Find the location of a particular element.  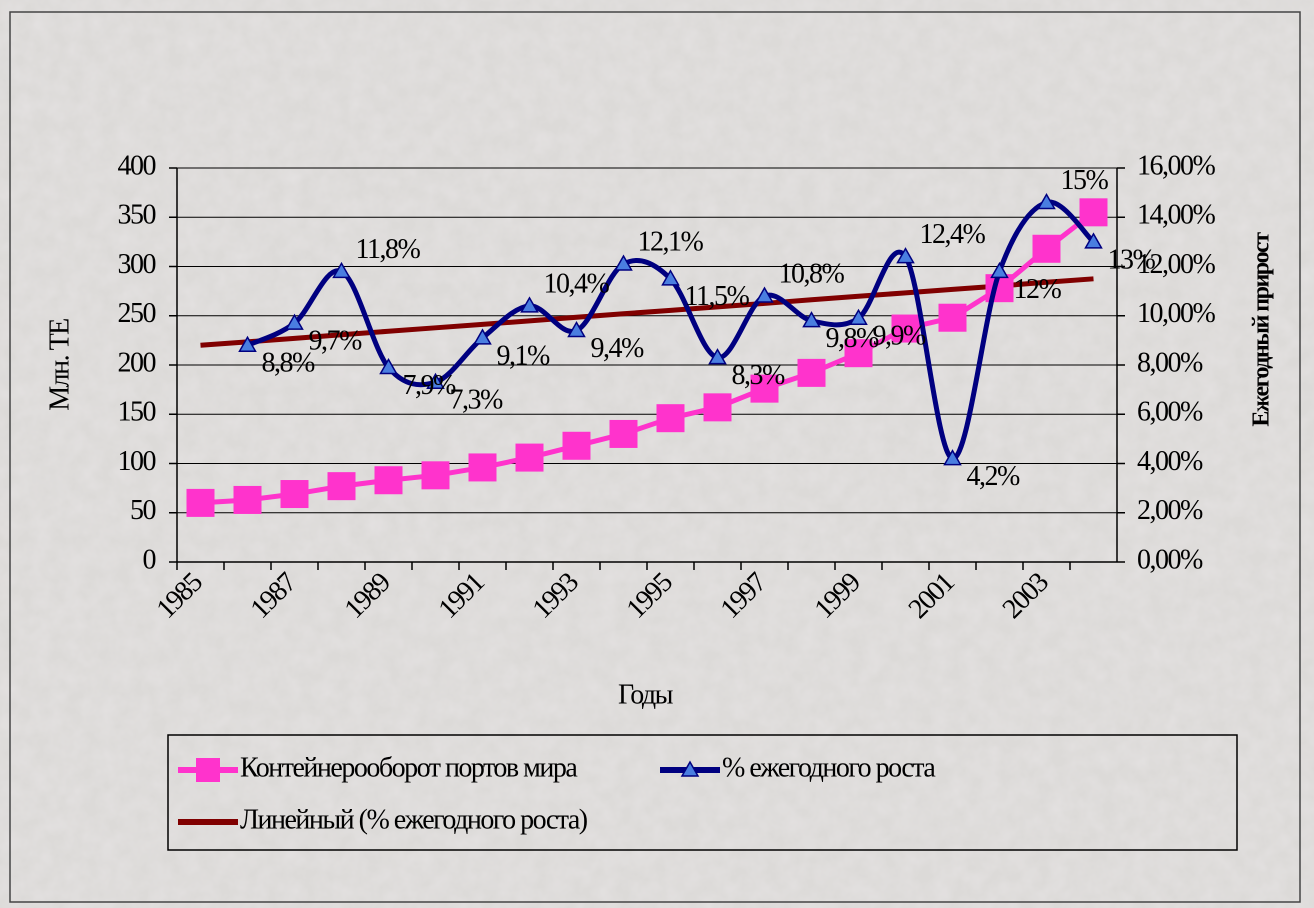

y2-tick-label: 4,00% is located at coordinates (1170, 461).